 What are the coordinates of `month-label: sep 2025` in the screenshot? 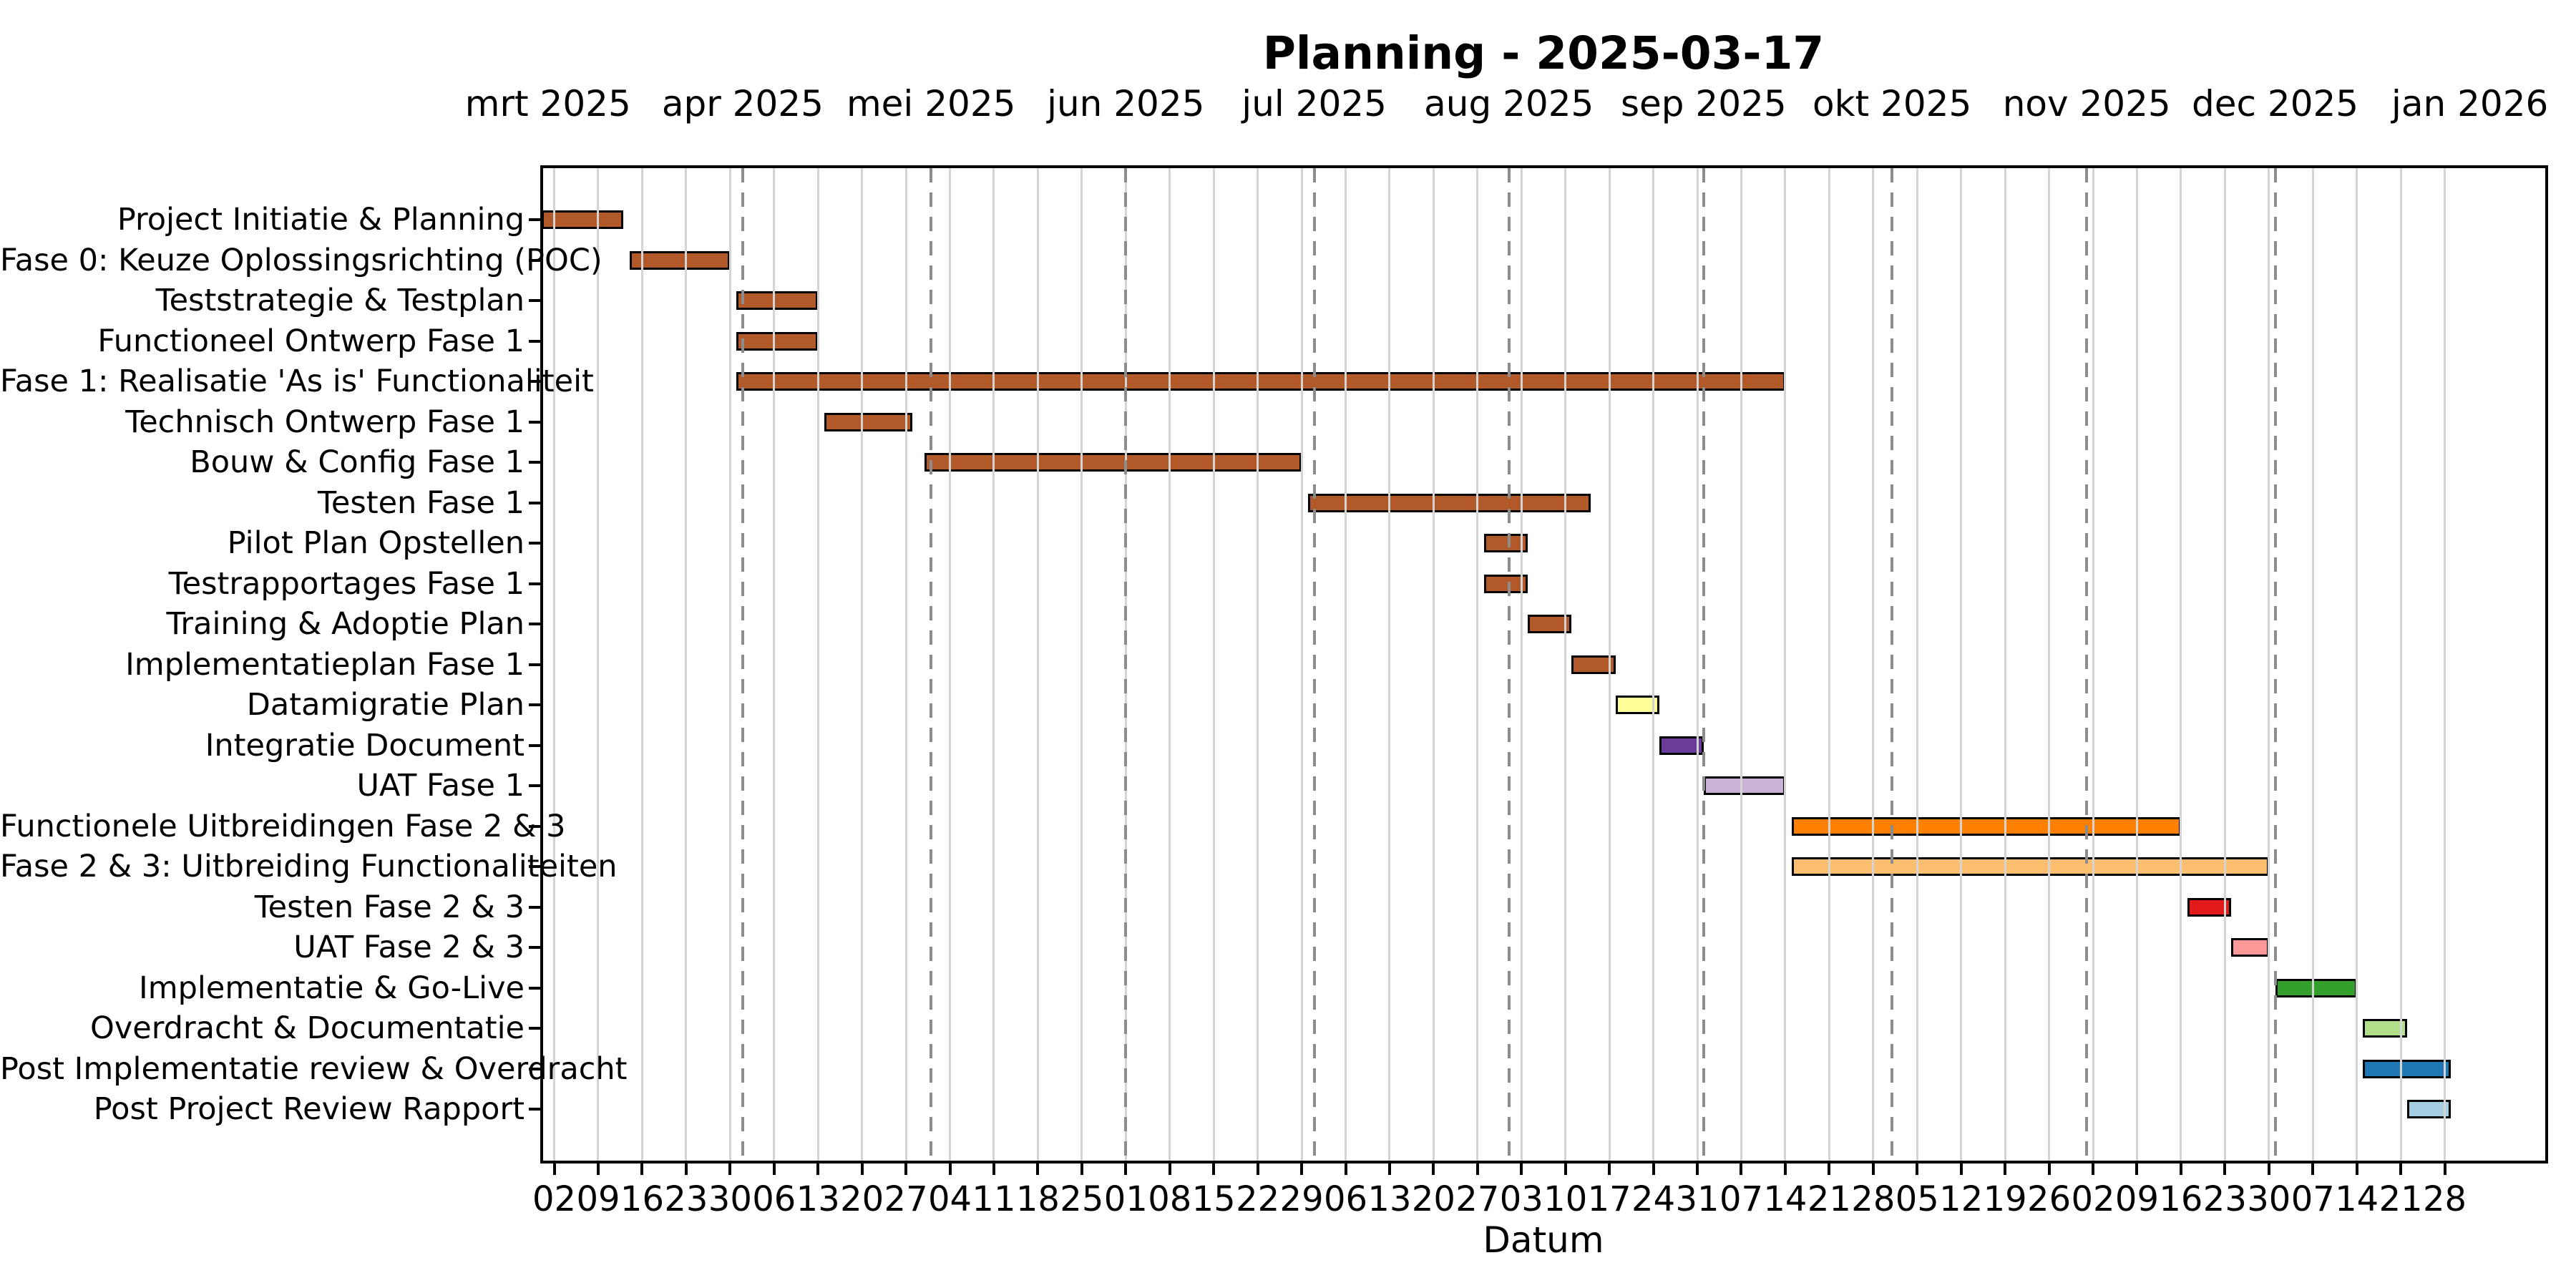 It's located at (1703, 104).